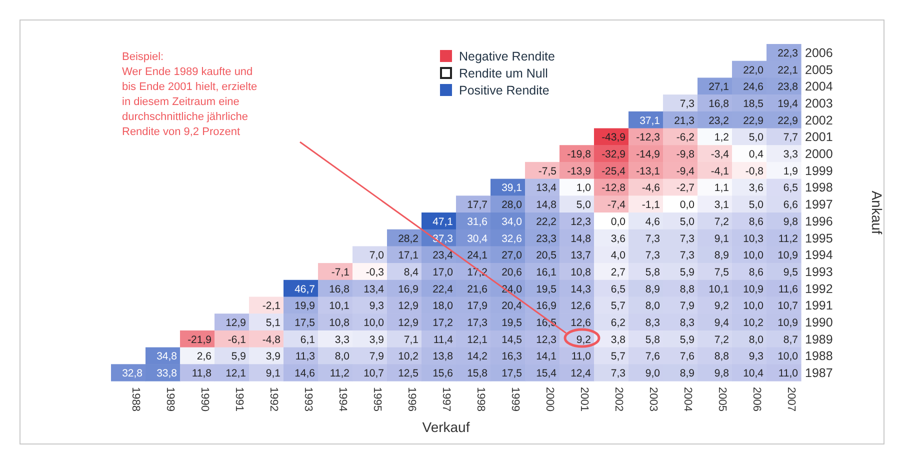 The width and height of the screenshot is (904, 456). I want to click on data-label: 10,2, so click(753, 323).